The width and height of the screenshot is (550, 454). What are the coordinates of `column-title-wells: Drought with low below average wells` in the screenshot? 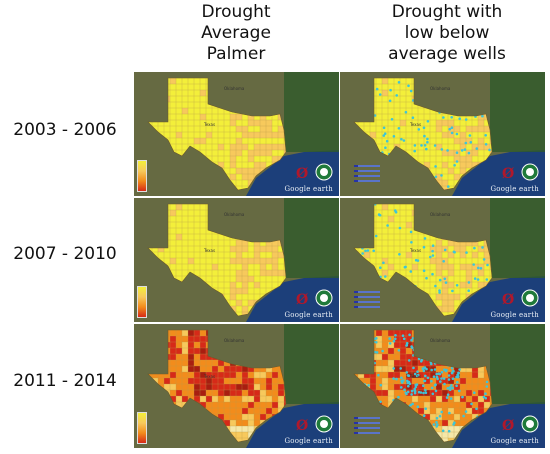 It's located at (447, 33).